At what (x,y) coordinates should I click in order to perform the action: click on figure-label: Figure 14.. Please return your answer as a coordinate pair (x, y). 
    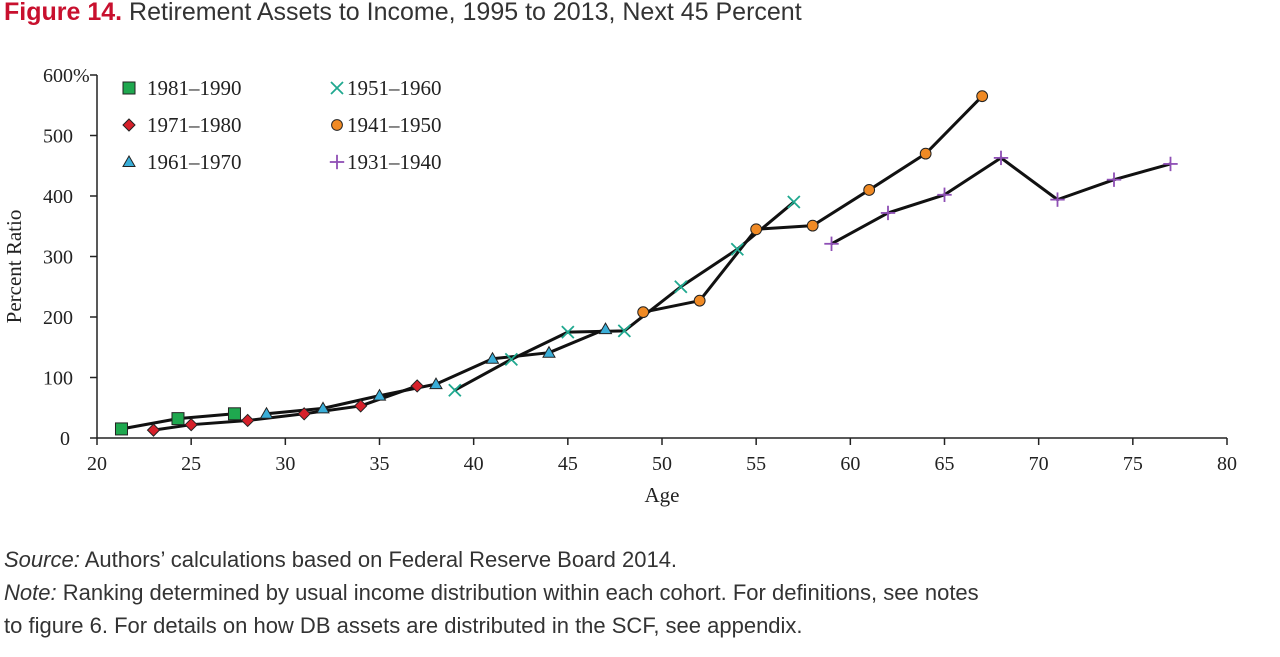
    Looking at the image, I should click on (63, 13).